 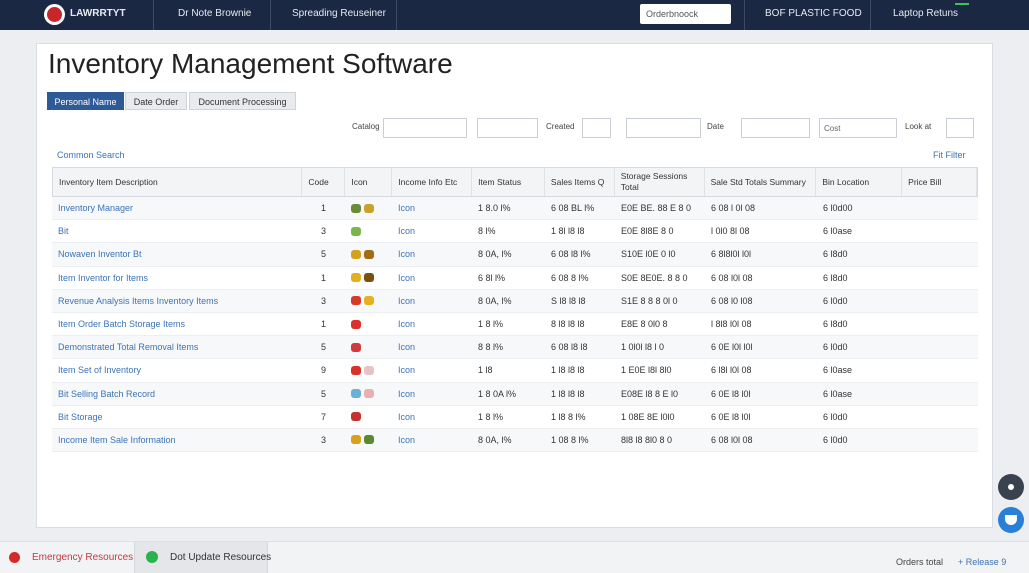 What do you see at coordinates (491, 347) in the screenshot?
I see `table-cell: 8 8 l%` at bounding box center [491, 347].